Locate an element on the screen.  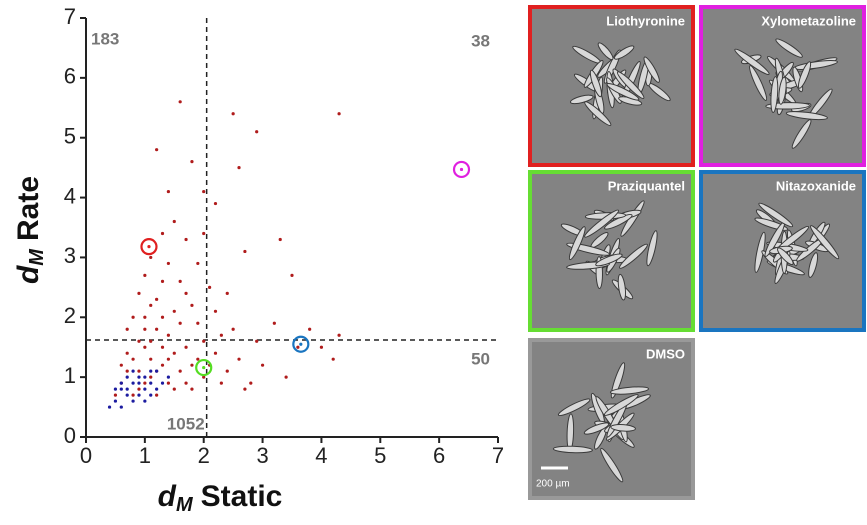
y-tick-label: 2 is located at coordinates (70, 315).